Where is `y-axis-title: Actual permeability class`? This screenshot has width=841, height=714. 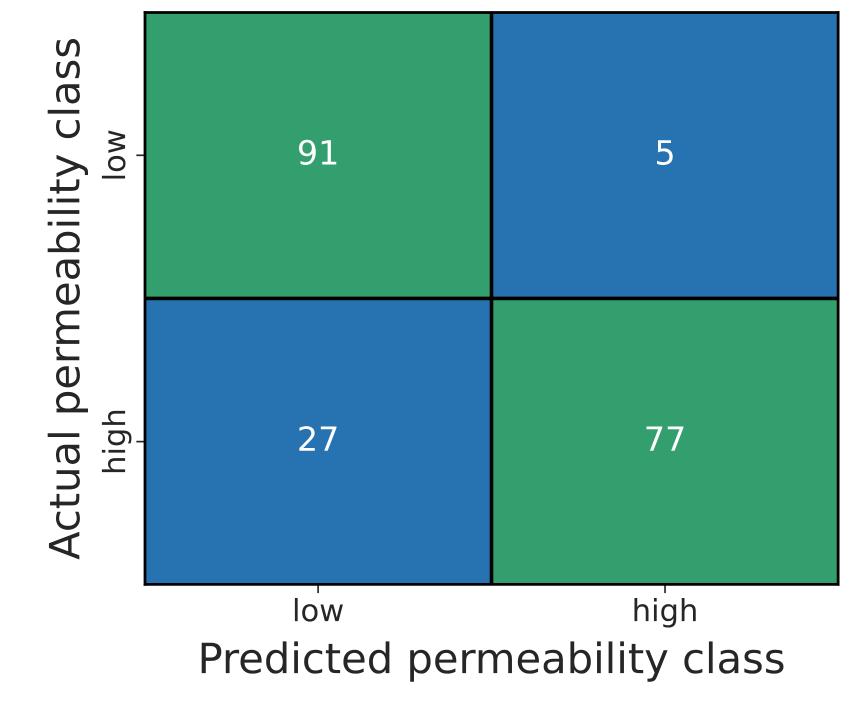
y-axis-title: Actual permeability class is located at coordinates (68, 299).